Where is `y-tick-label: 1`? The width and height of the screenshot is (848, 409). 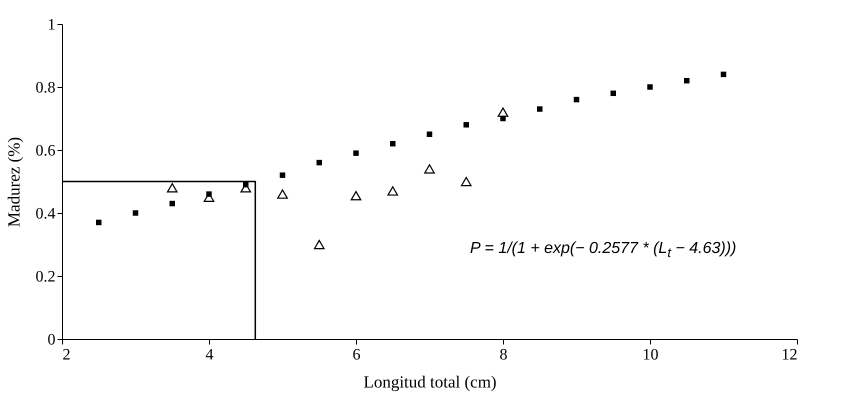
y-tick-label: 1 is located at coordinates (52, 25).